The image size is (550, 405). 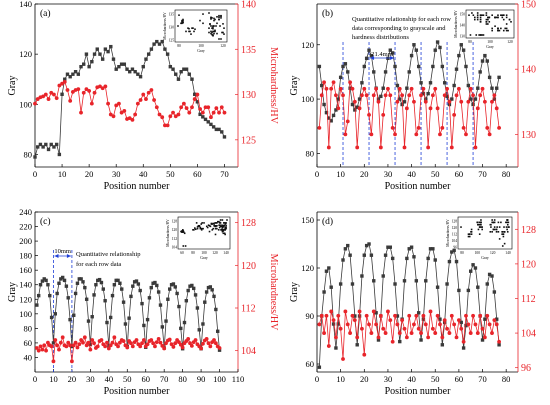 I want to click on inset-x-tick-label: 100, so click(x=478, y=253).